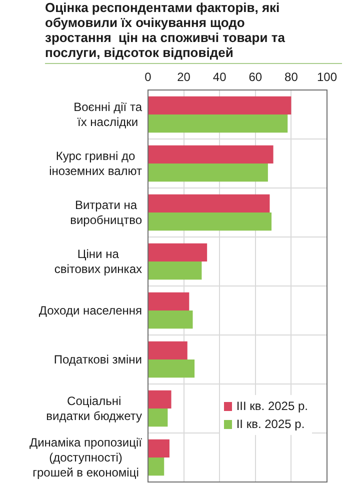 This screenshot has height=487, width=347. Describe the element at coordinates (106, 213) in the screenshot. I see `y-tick-label: Витрати на виробництво` at that location.